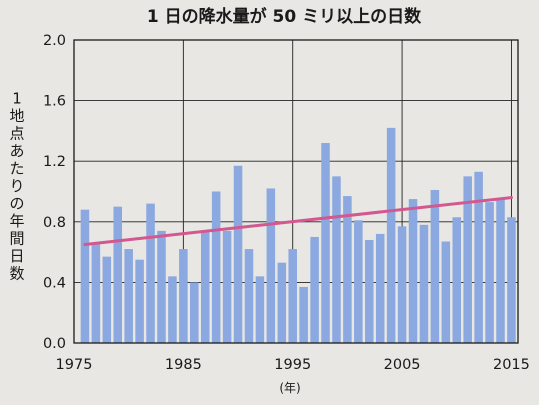 The height and width of the screenshot is (405, 539). Describe the element at coordinates (54, 41) in the screenshot. I see `y-tick-label: 2.0` at that location.